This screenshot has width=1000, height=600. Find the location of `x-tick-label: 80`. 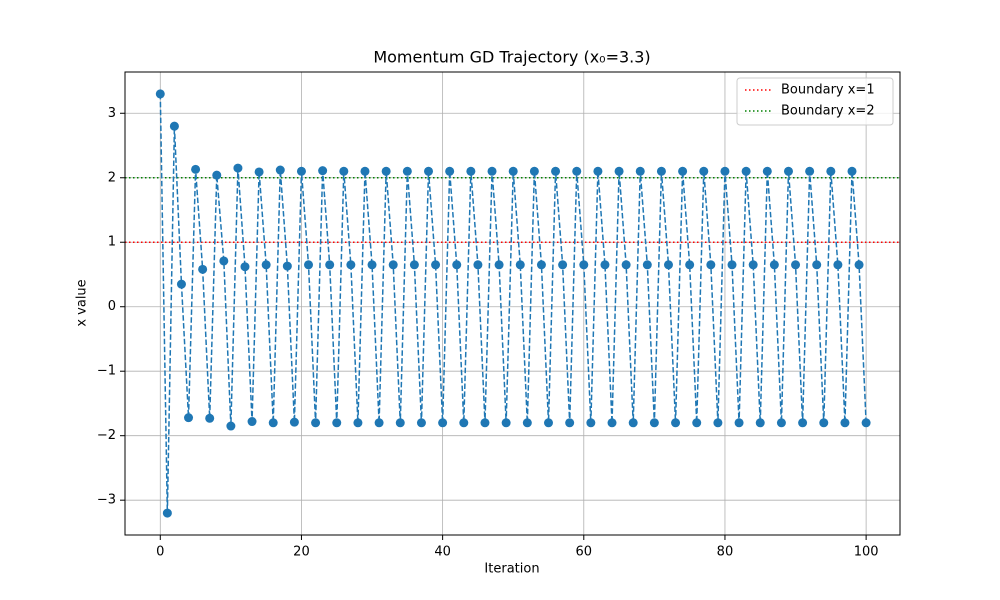

x-tick-label: 80 is located at coordinates (725, 552).